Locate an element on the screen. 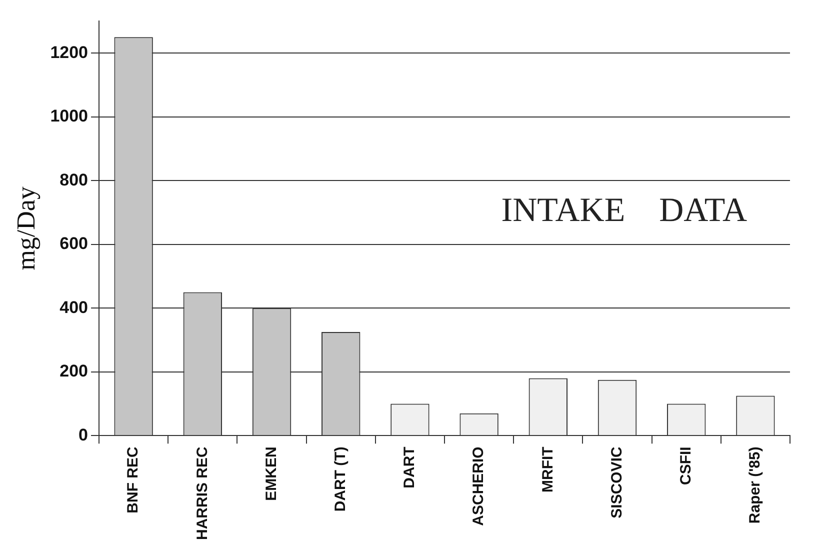 The width and height of the screenshot is (818, 551). x-tick-label: MRFIT is located at coordinates (547, 469).